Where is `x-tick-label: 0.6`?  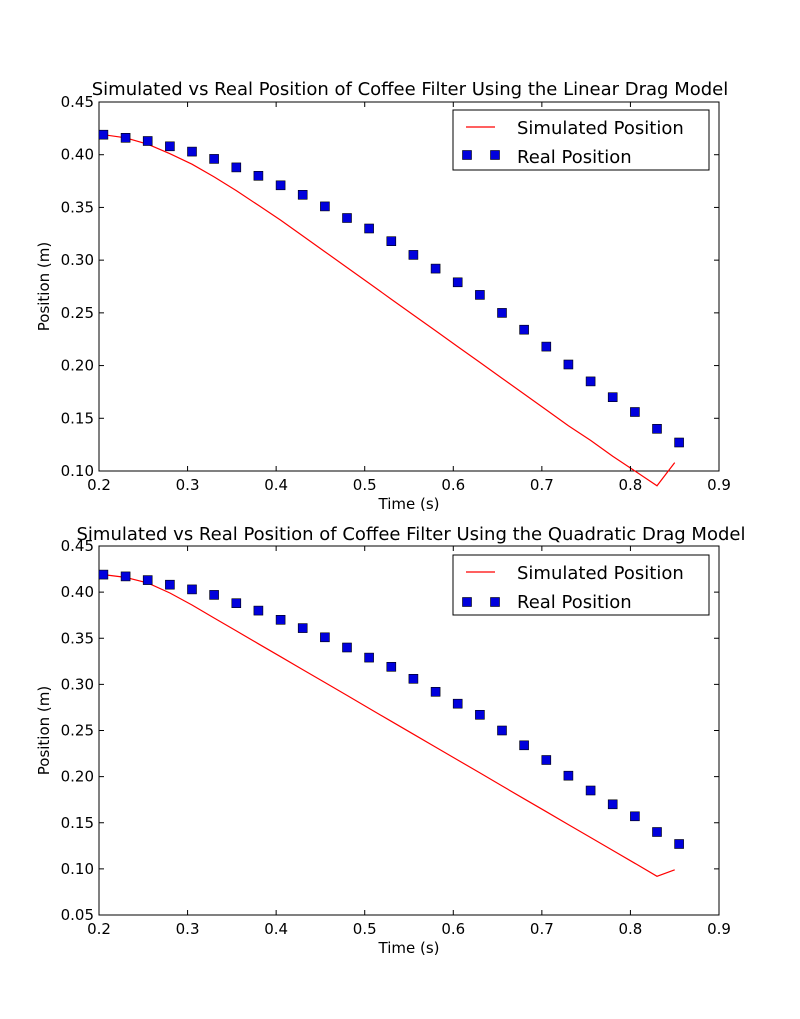
x-tick-label: 0.6 is located at coordinates (453, 929).